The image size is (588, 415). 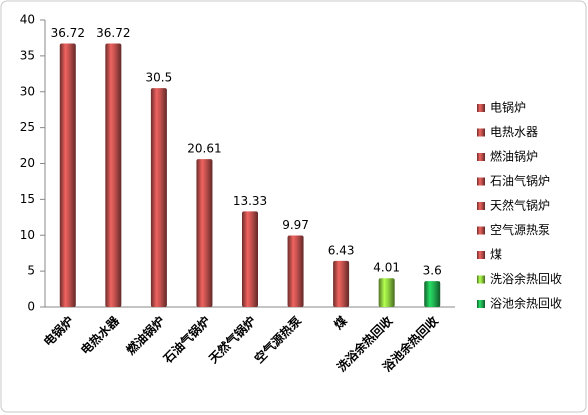 What do you see at coordinates (27, 163) in the screenshot?
I see `y-tick-label: 20` at bounding box center [27, 163].